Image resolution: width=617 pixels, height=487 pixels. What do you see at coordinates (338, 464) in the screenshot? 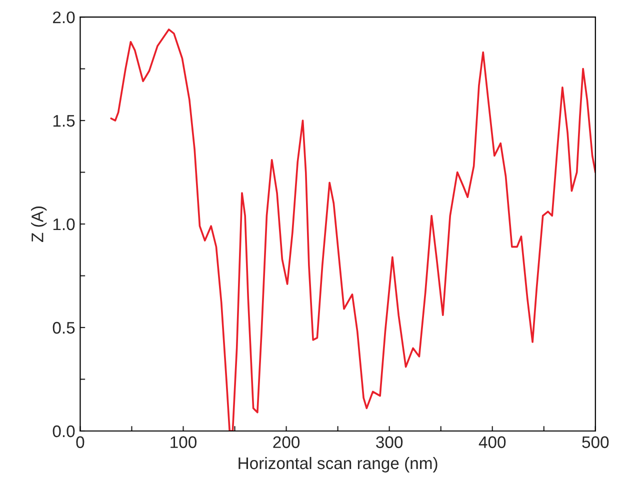
I see `x-axis-title: Horizontal scan range (nm)` at bounding box center [338, 464].